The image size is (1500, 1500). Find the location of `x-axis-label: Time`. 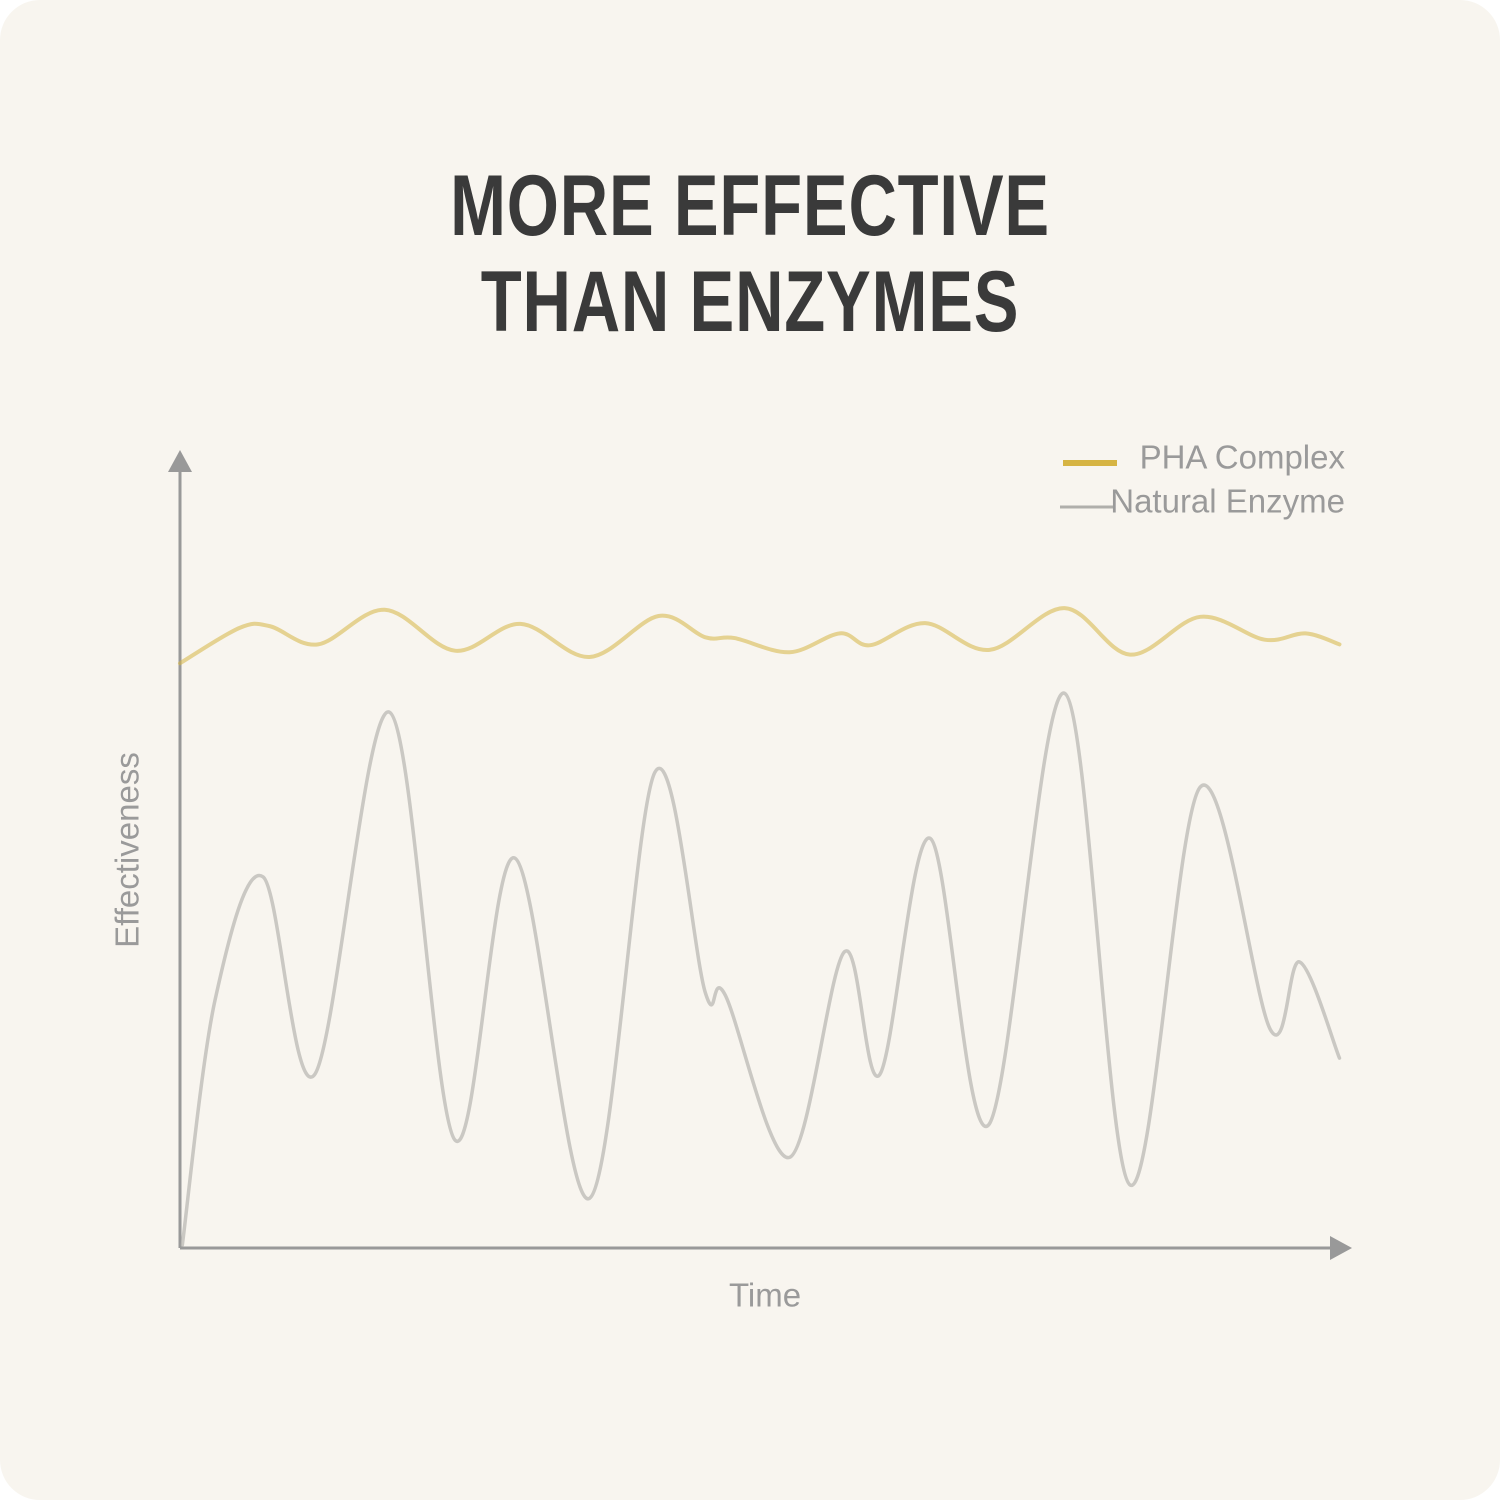

x-axis-label: Time is located at coordinates (765, 1295).